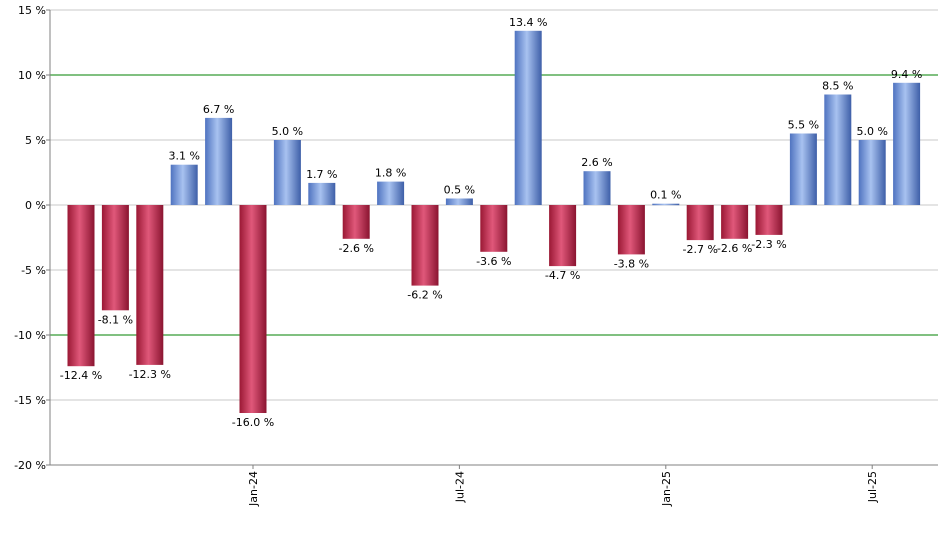  What do you see at coordinates (562, 275) in the screenshot?
I see `data-label: -4.7 %` at bounding box center [562, 275].